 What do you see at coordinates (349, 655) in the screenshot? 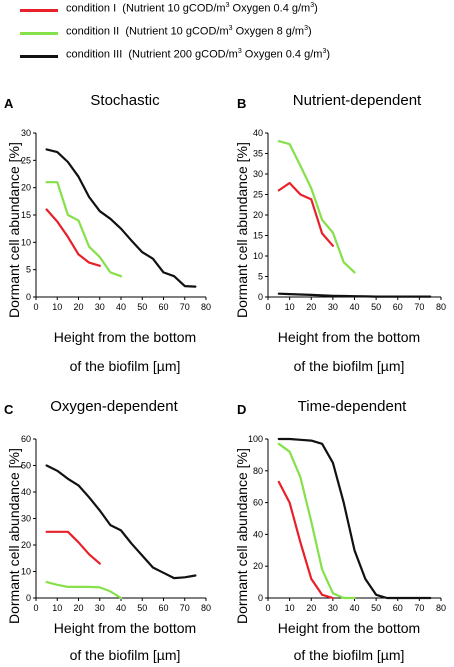
I see `x-axis-label-d-line2: of the biofilm [µm]` at bounding box center [349, 655].